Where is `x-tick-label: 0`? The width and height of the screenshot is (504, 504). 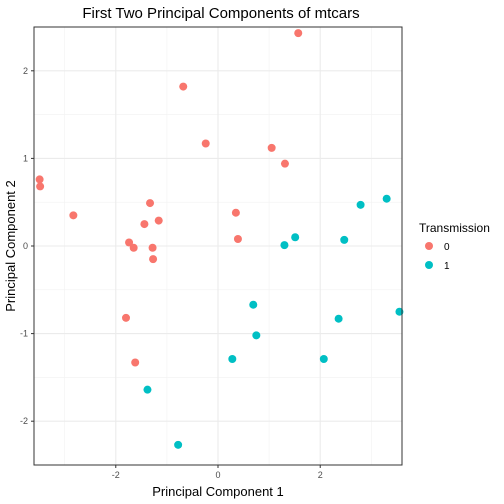
x-tick-label: 0 is located at coordinates (217, 475).